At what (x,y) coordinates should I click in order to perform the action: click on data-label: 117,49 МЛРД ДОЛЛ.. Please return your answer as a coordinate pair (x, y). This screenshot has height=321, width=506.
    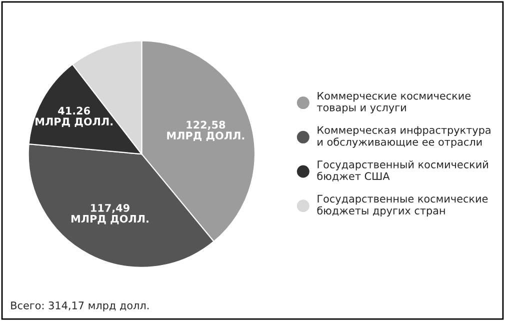
    Looking at the image, I should click on (109, 214).